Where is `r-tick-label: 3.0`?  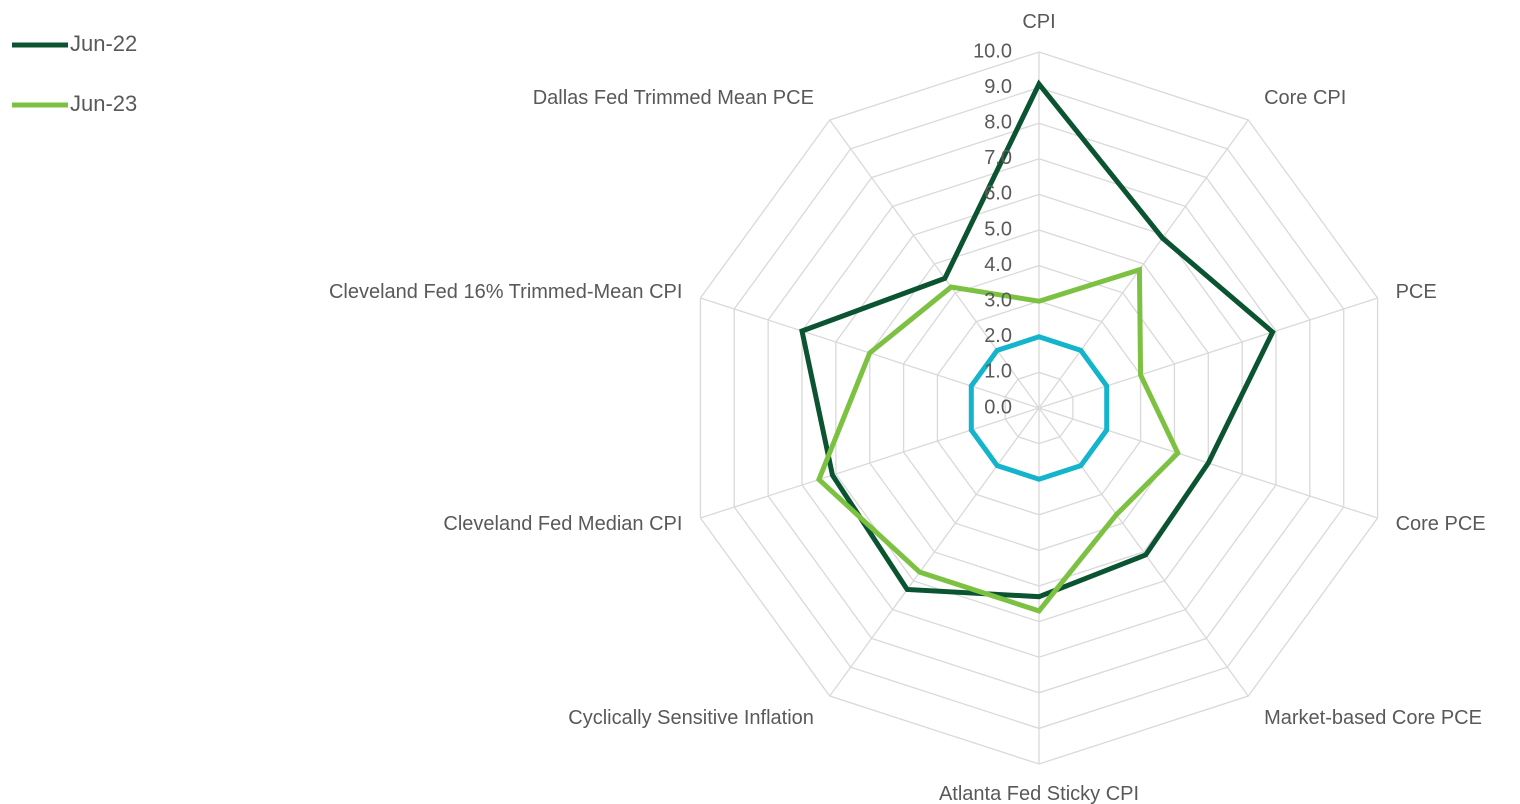 r-tick-label: 3.0 is located at coordinates (998, 300).